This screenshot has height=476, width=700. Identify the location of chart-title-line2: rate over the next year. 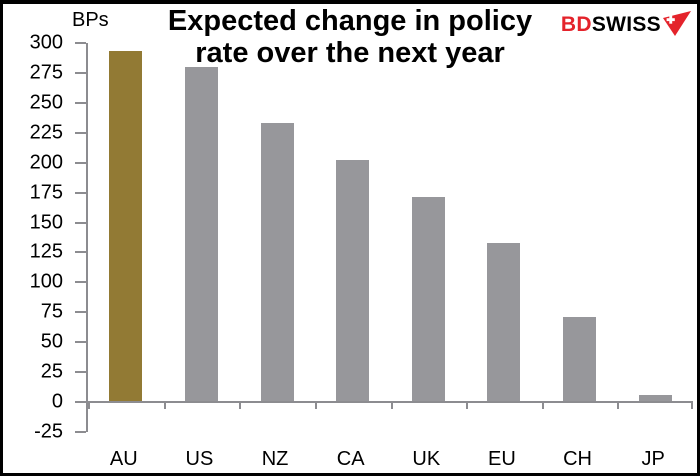
(350, 53).